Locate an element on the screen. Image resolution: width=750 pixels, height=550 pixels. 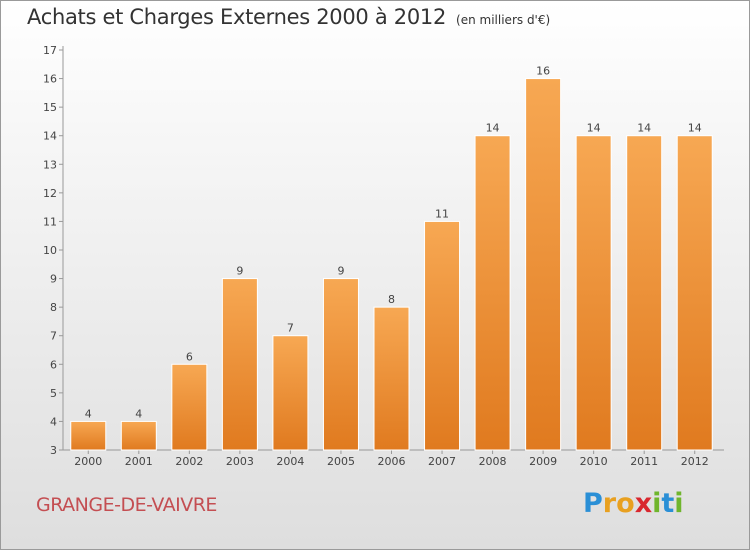
unit-label: (en milliers d'€) is located at coordinates (503, 20).